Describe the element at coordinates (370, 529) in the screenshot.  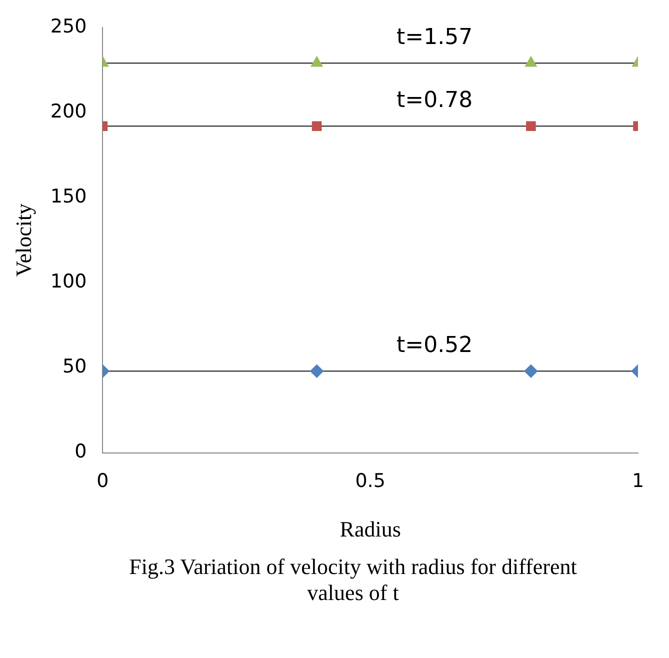
I see `x-axis-title: Radius` at that location.